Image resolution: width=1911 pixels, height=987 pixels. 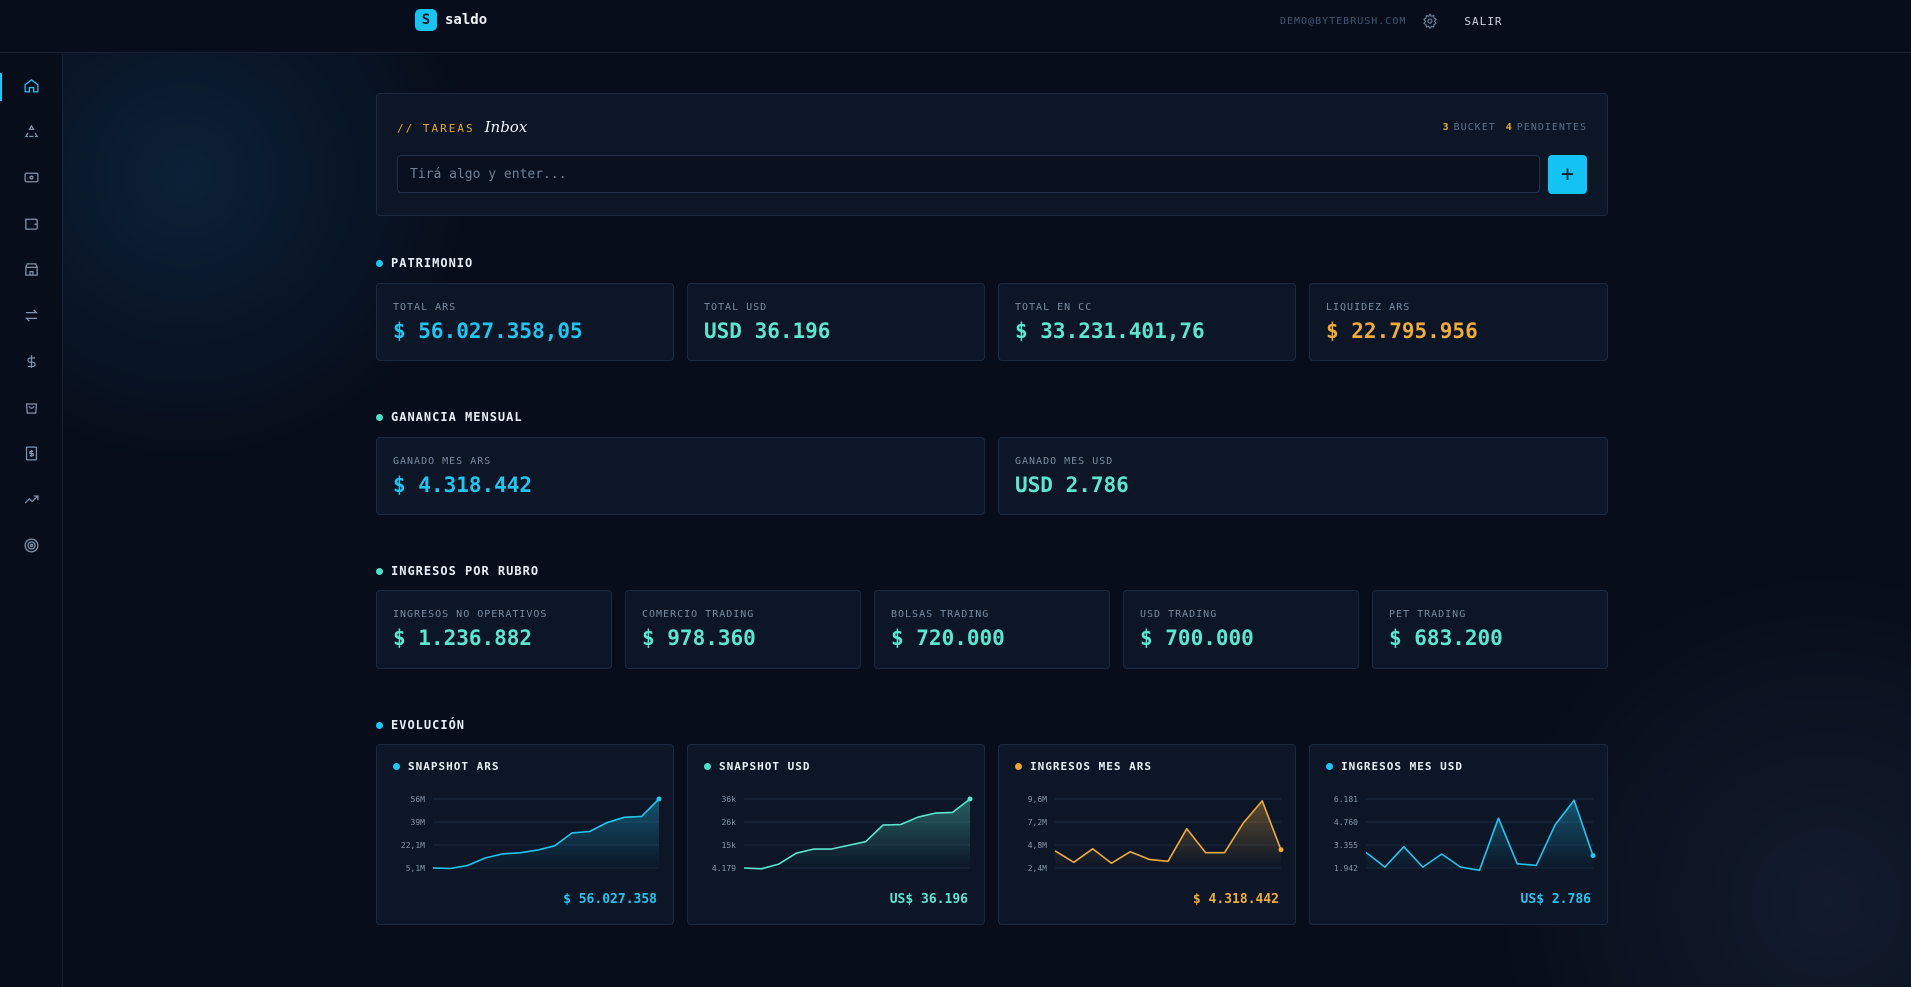 I want to click on y-tick-label: 36k, so click(x=729, y=799).